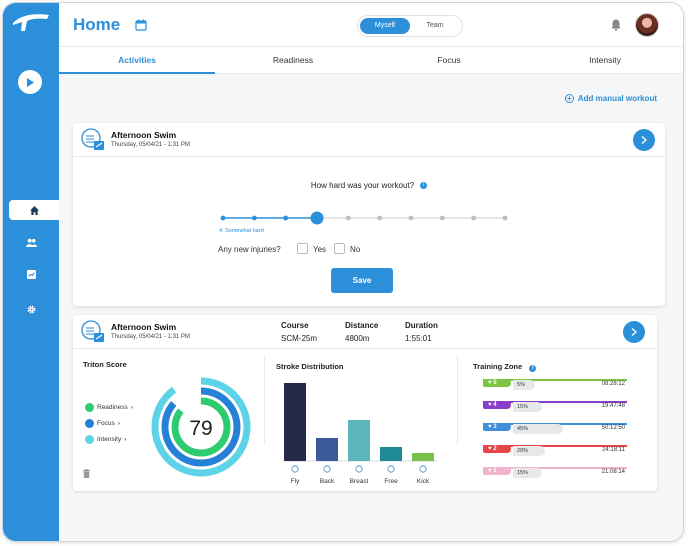 The image size is (688, 546). What do you see at coordinates (613, 428) in the screenshot?
I see `zone-time: 50:12:50` at bounding box center [613, 428].